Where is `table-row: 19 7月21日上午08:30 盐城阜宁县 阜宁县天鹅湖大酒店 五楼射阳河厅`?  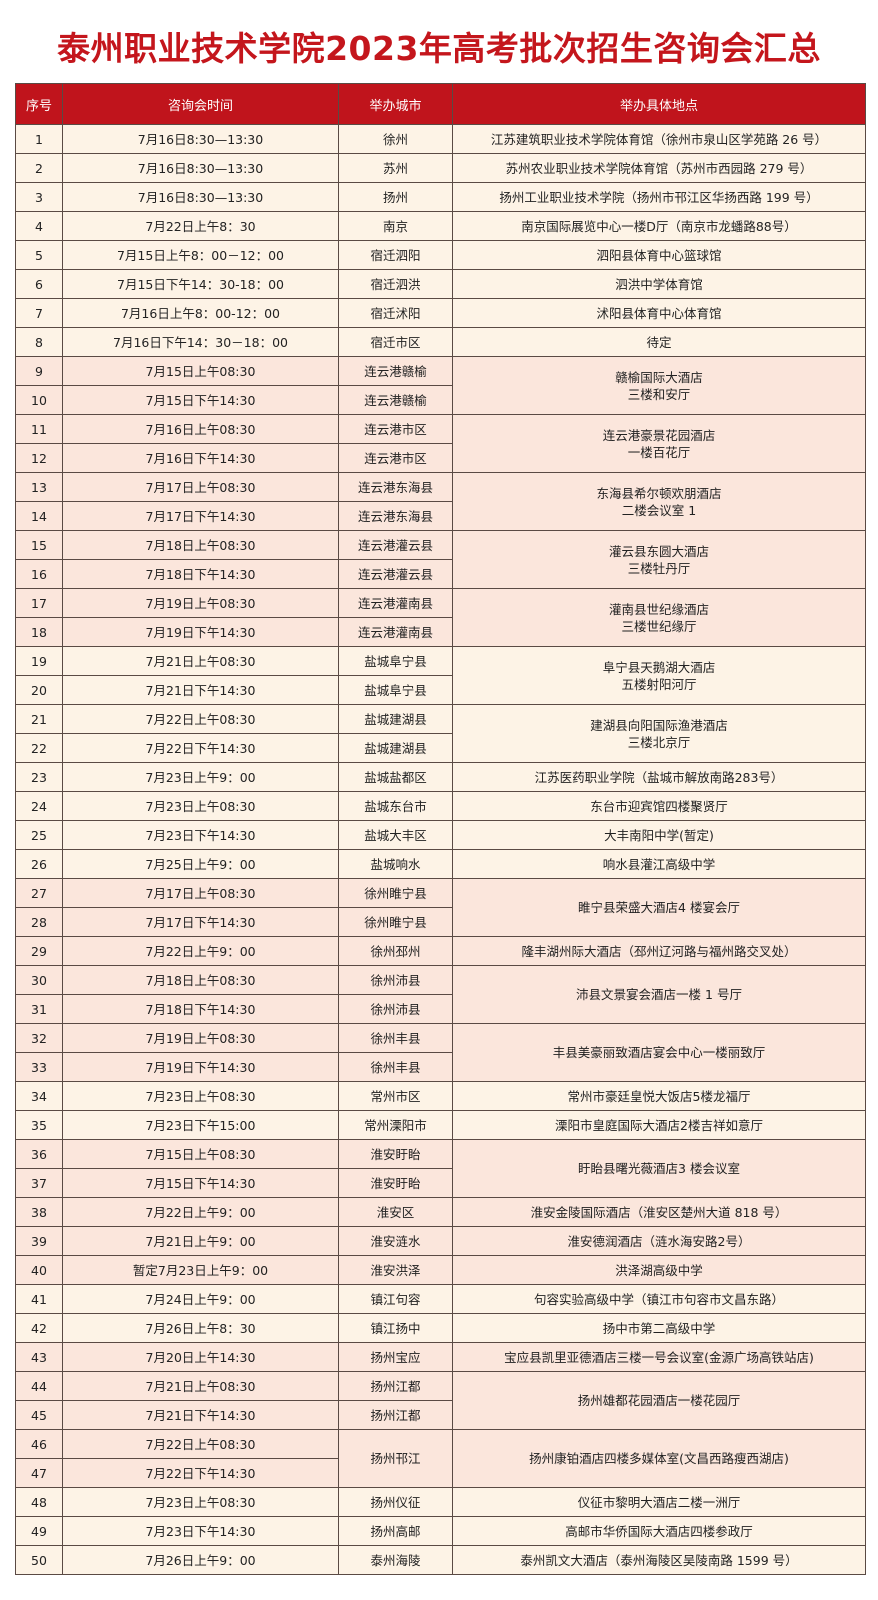
table-row: 19 7月21日上午08:30 盐城阜宁县 阜宁县天鹅湖大酒店 五楼射阳河厅 is located at coordinates (440, 675).